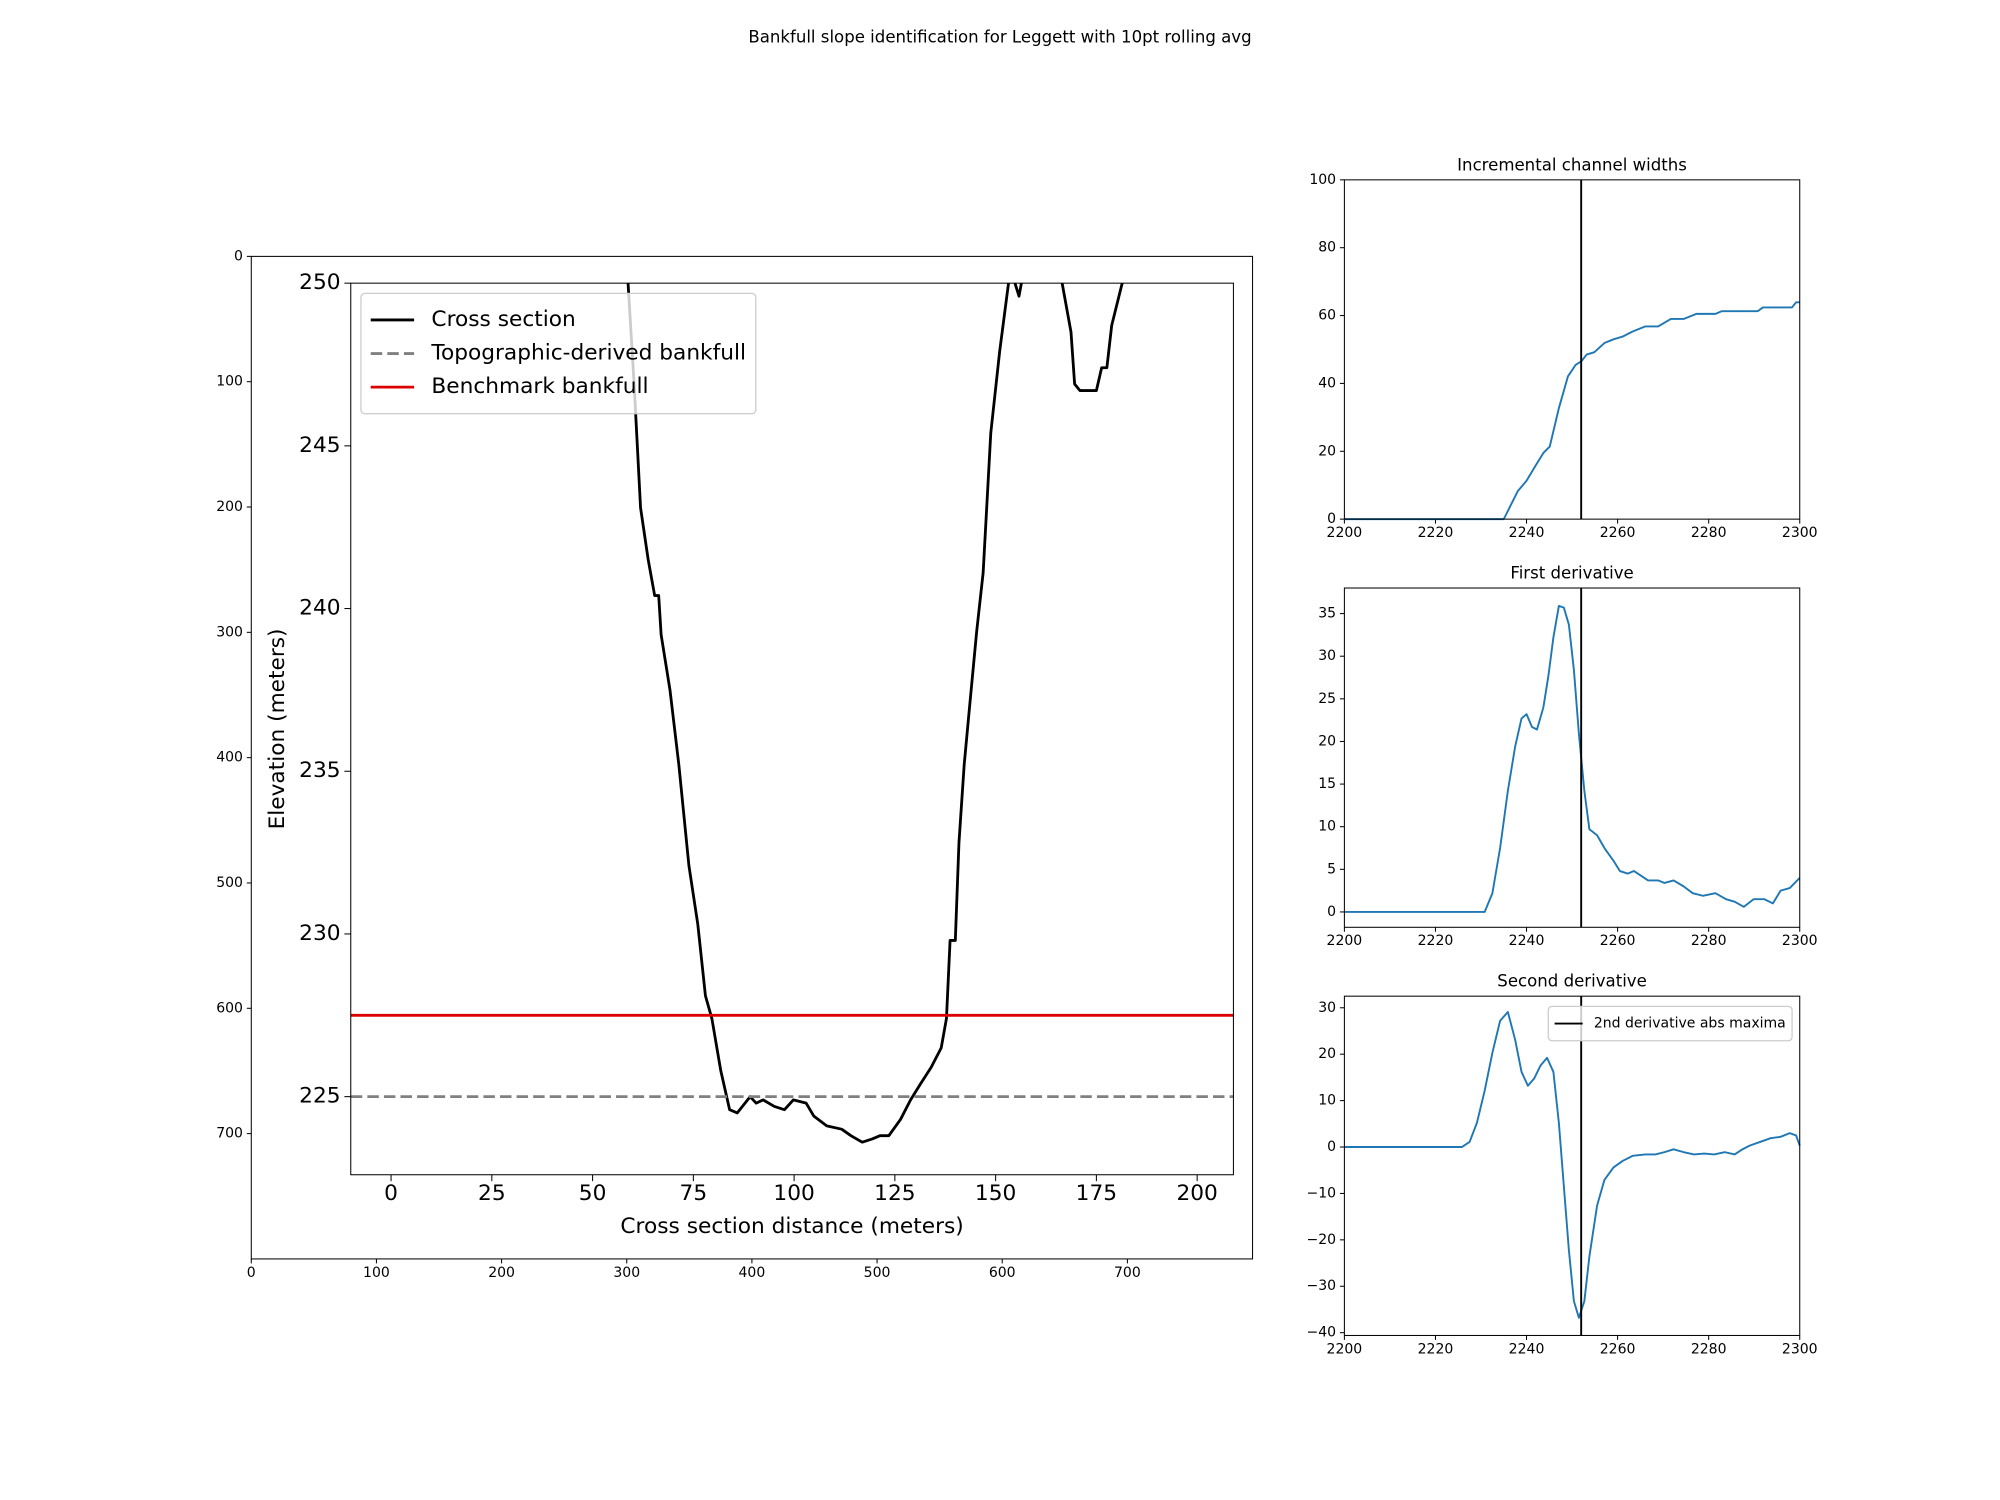  What do you see at coordinates (1327, 316) in the screenshot?
I see `y-tick-label: 60` at bounding box center [1327, 316].